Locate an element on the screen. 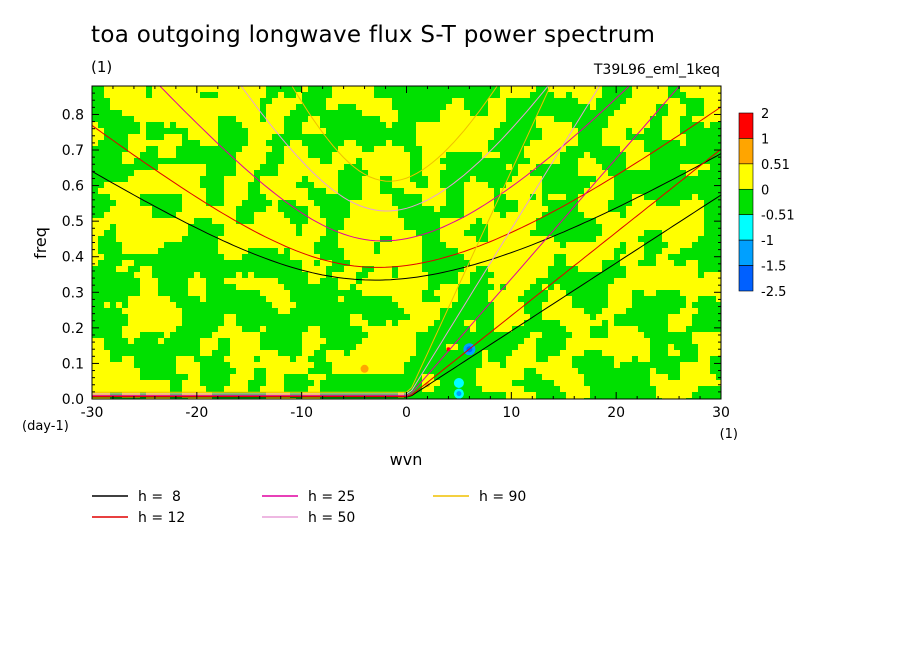 The width and height of the screenshot is (904, 654). colorbar-label: -2.5 is located at coordinates (773, 292).